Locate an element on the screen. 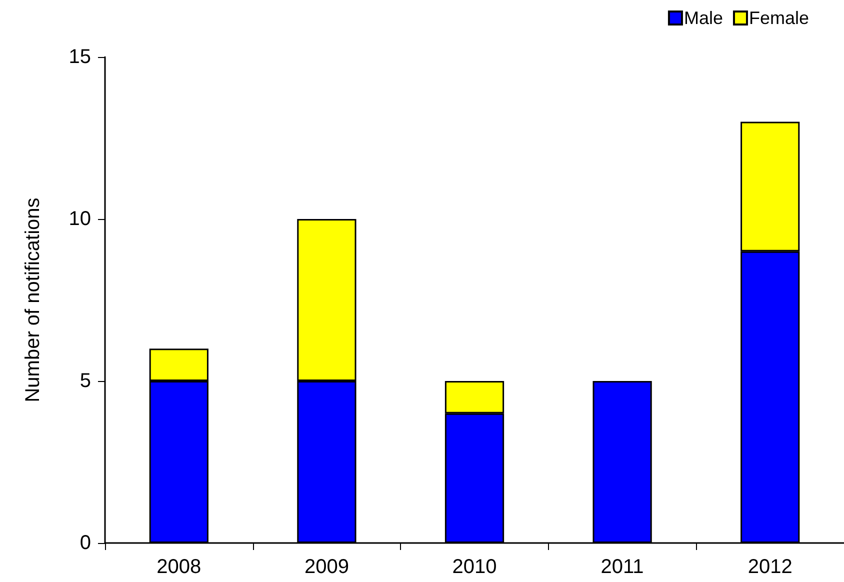  y-axis-title: Number of notifications is located at coordinates (33, 300).